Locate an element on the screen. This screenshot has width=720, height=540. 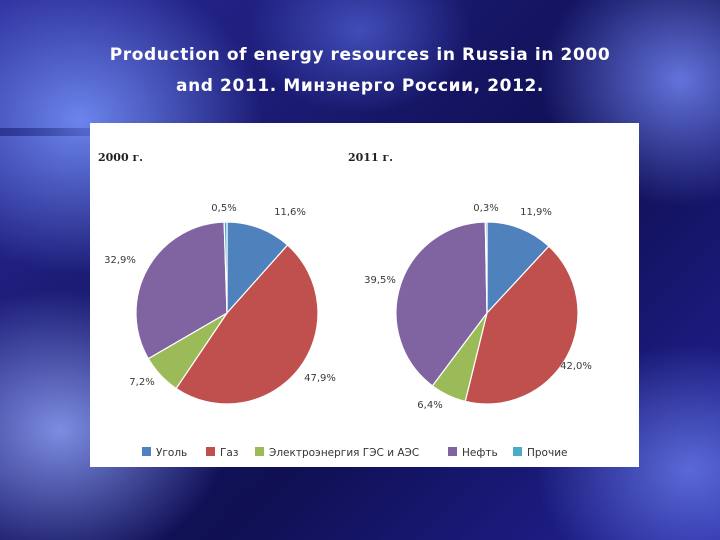
slice-data-label: 32,9% is located at coordinates (120, 260).